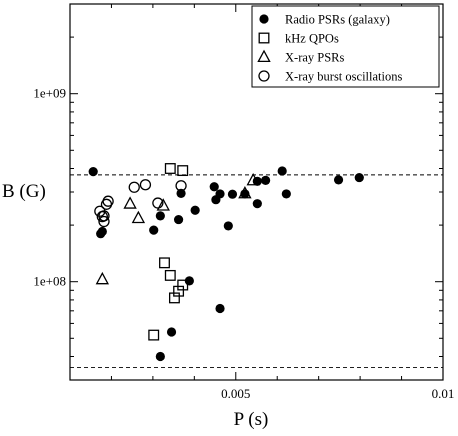 The image size is (458, 436). Describe the element at coordinates (264, 76) in the screenshot. I see `legend-open-circle-swatch` at that location.